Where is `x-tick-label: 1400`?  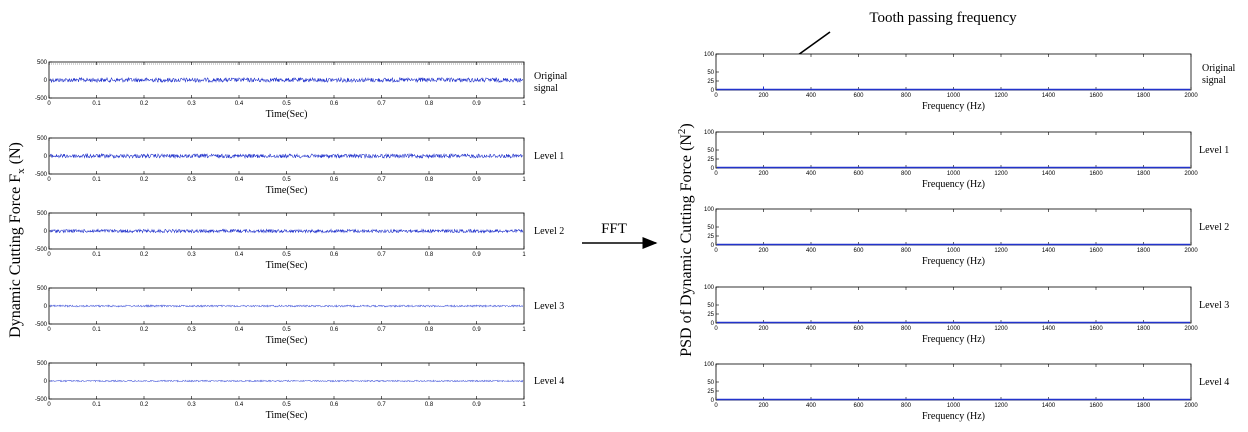 x-tick-label: 1400 is located at coordinates (1049, 406).